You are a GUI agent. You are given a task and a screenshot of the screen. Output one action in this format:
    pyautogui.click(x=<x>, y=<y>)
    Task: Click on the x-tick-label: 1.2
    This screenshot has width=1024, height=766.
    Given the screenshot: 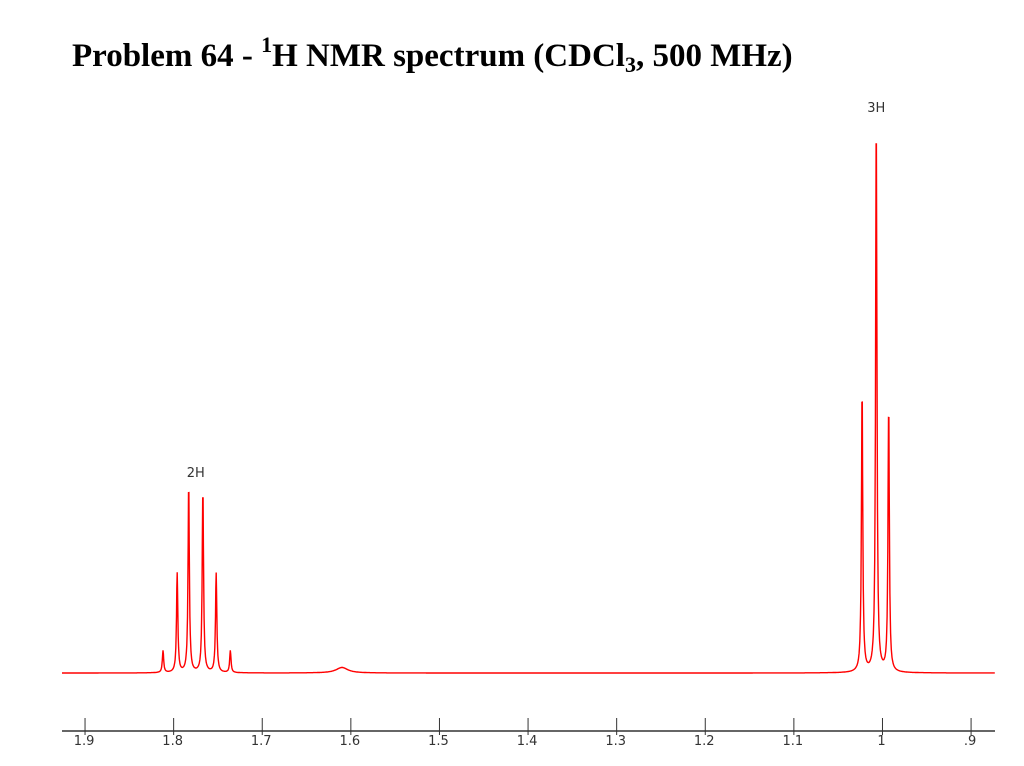 What is the action you would take?
    pyautogui.click(x=704, y=741)
    